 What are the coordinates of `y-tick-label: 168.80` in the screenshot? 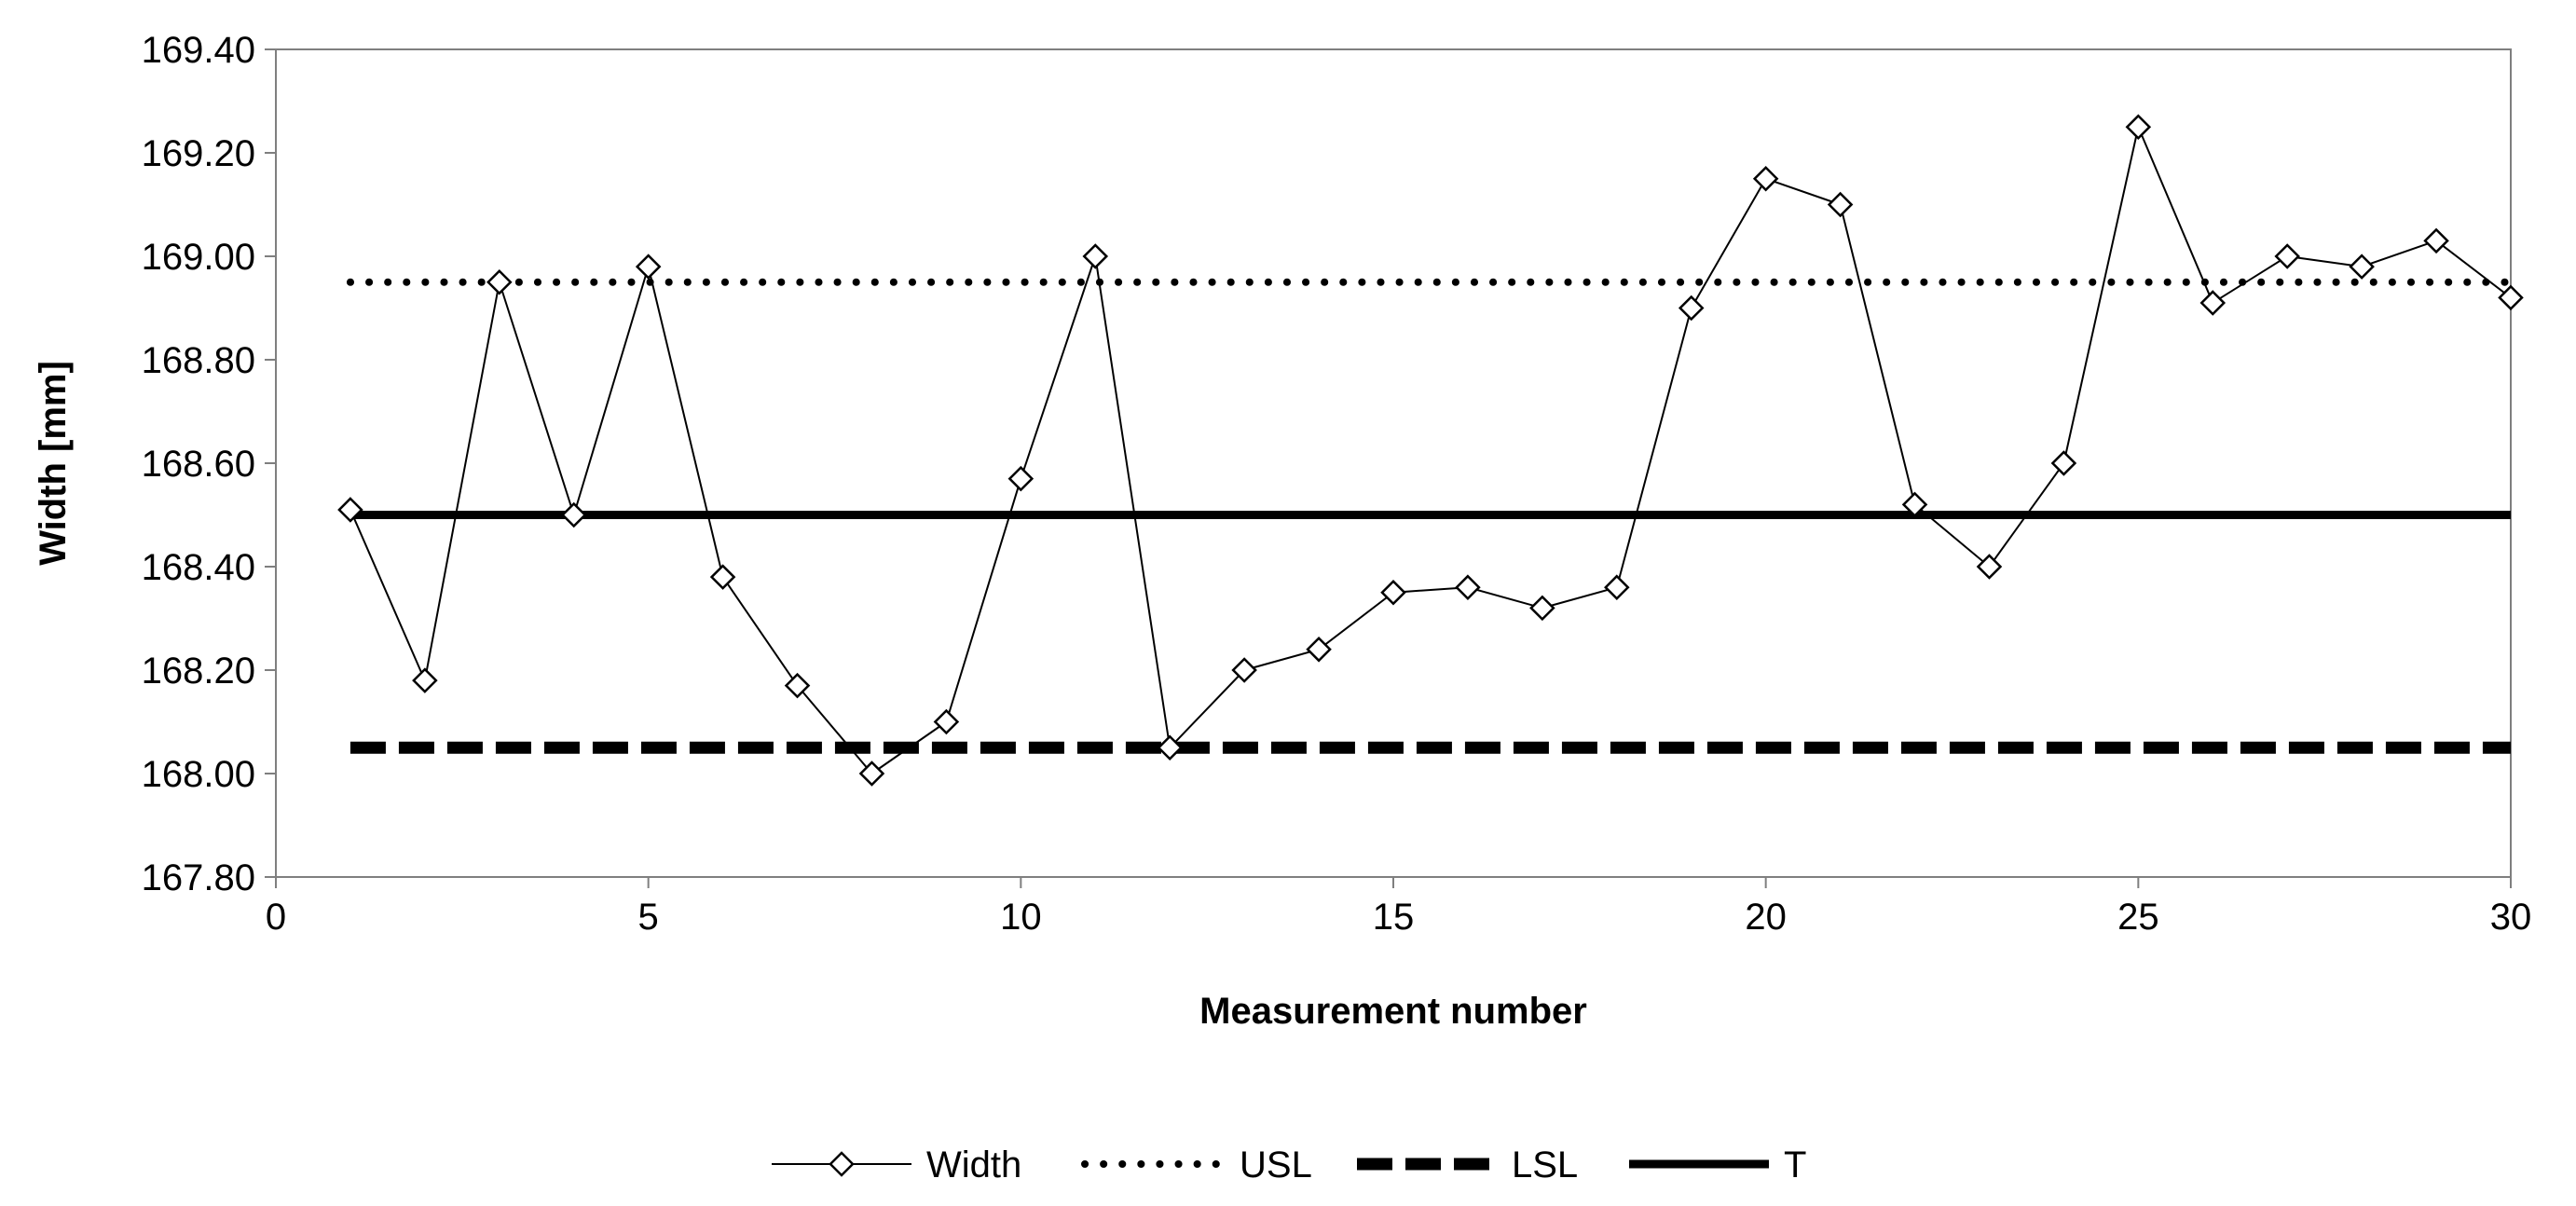 It's located at (198, 360).